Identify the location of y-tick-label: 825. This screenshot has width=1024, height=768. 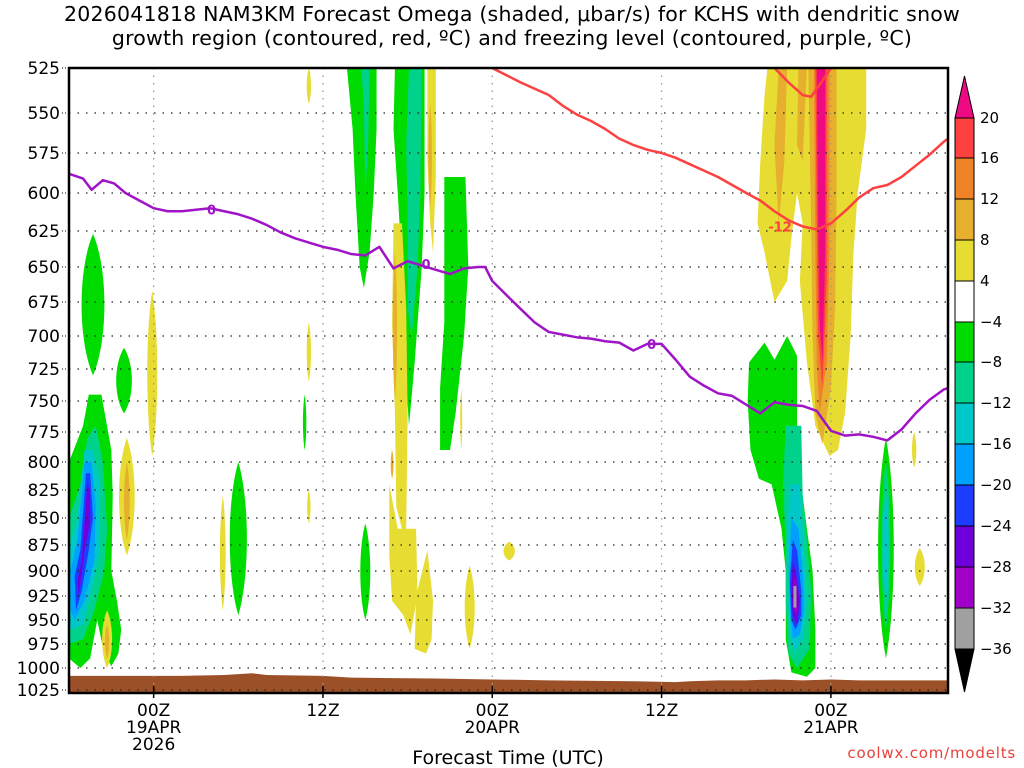
(44, 491).